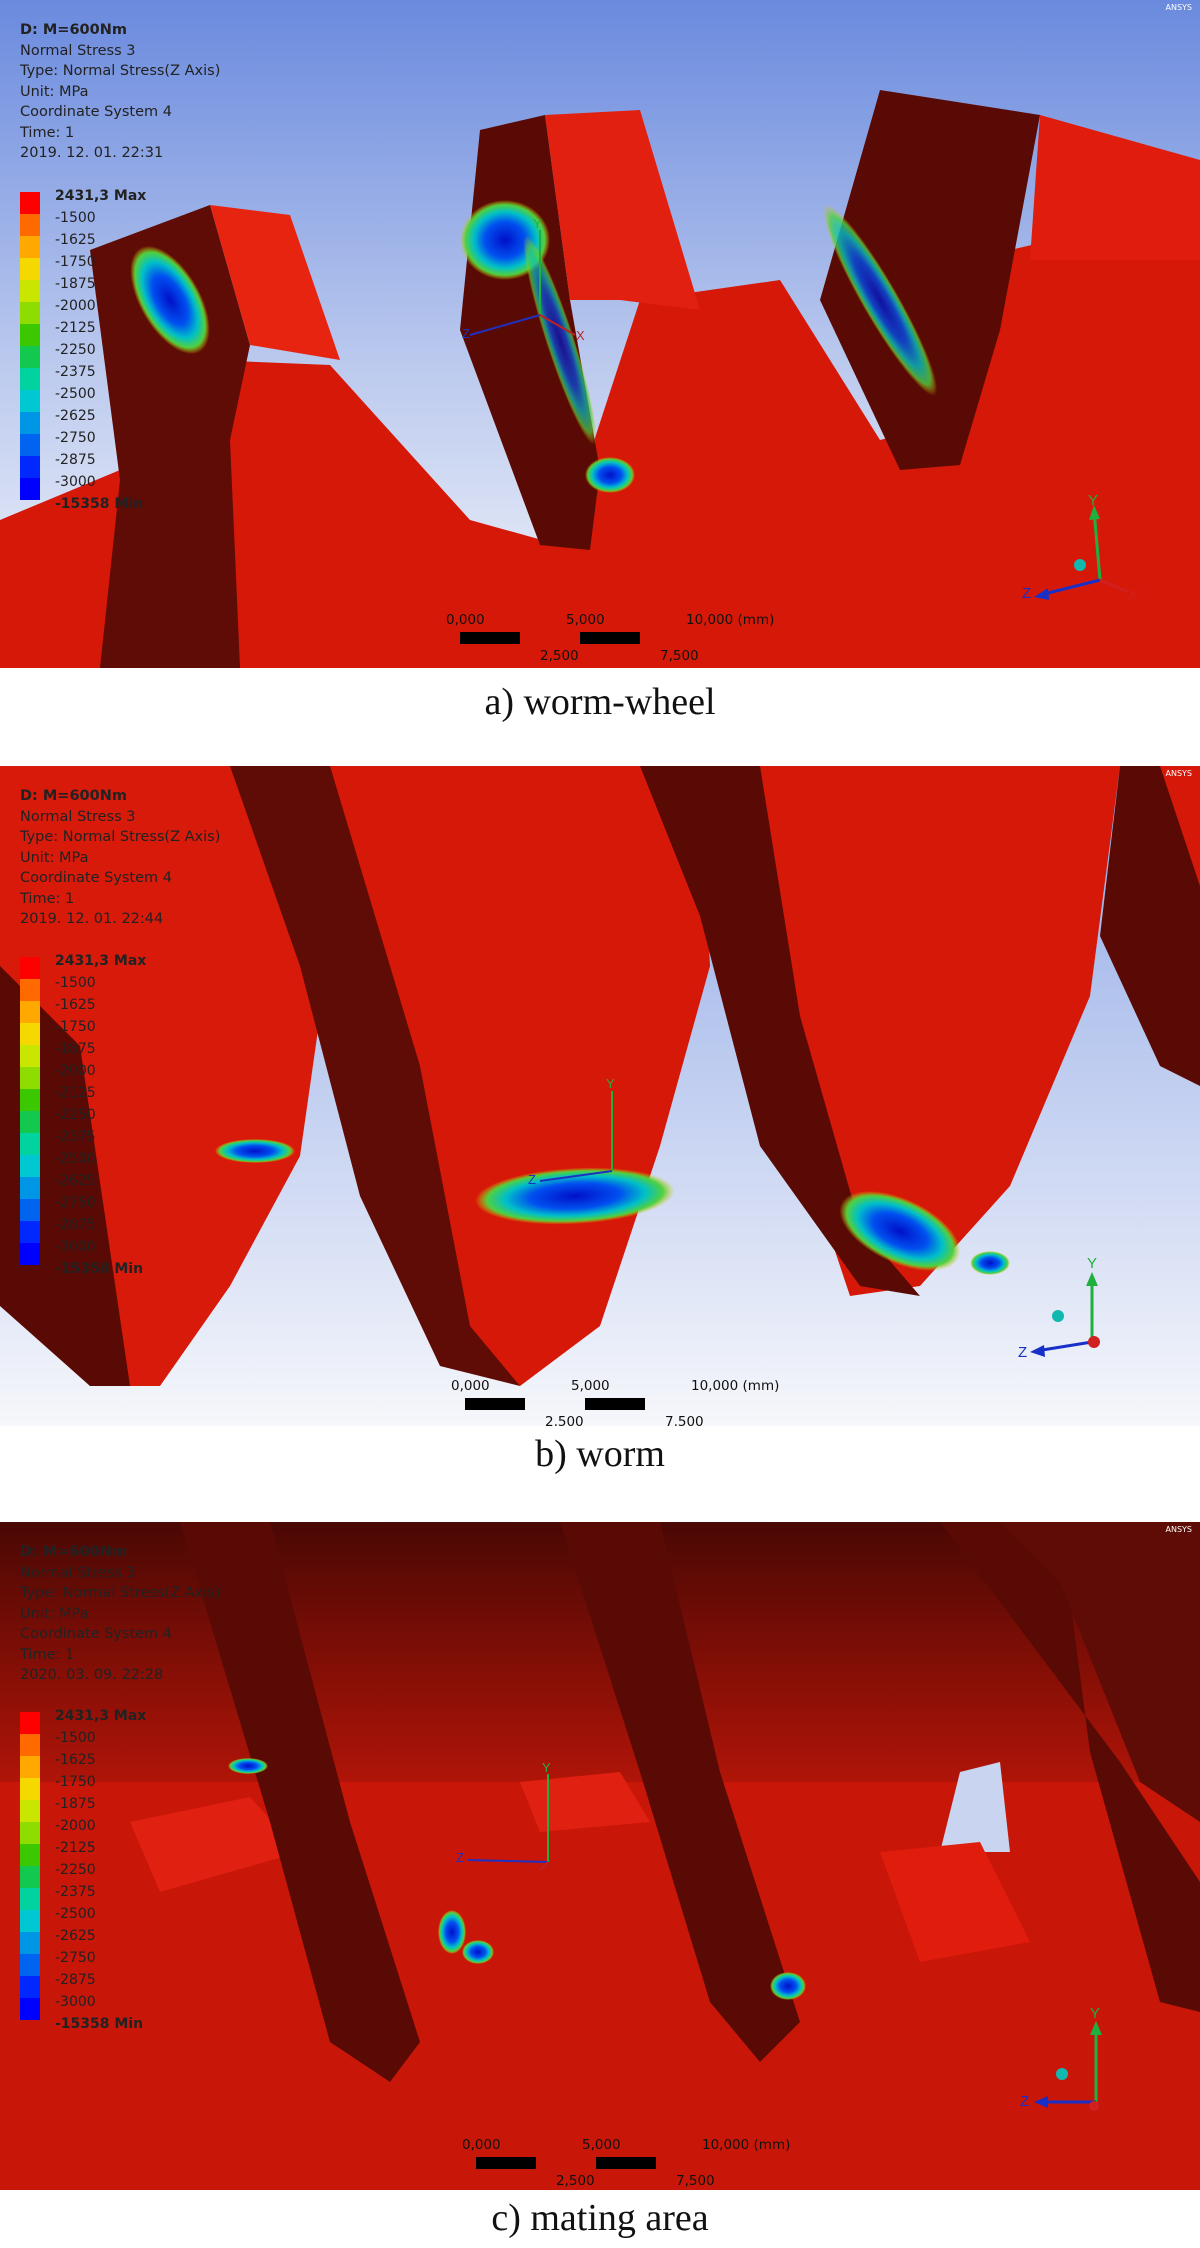  Describe the element at coordinates (170, 436) in the screenshot. I see `tooth-left` at that location.